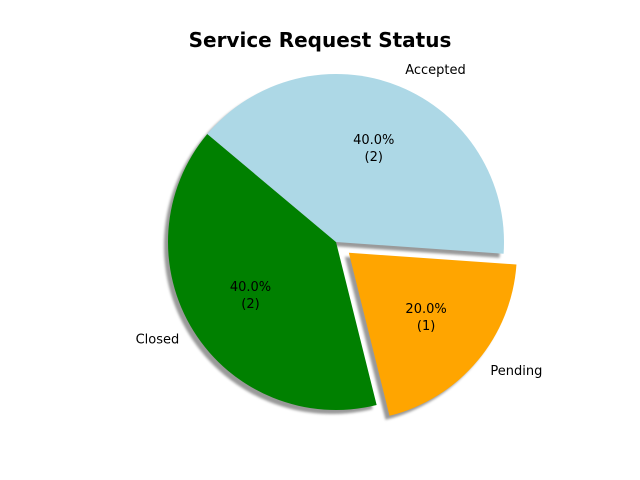  I want to click on slice-label-closed: Closed, so click(158, 339).